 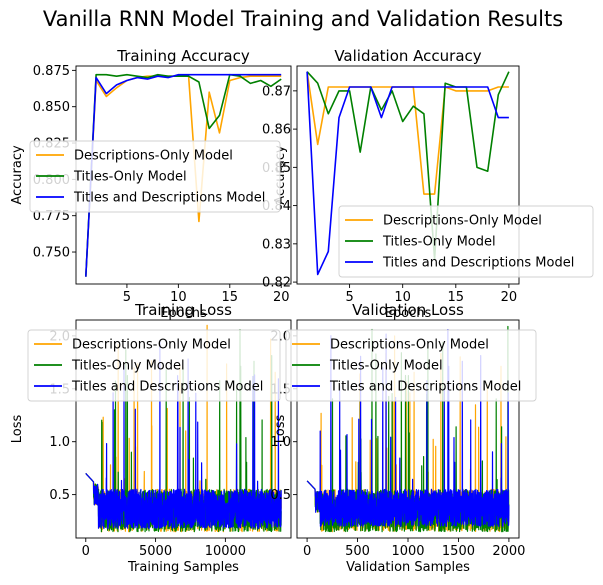 What do you see at coordinates (276, 91) in the screenshot?
I see `y-tick-label: 0.87` at bounding box center [276, 91].